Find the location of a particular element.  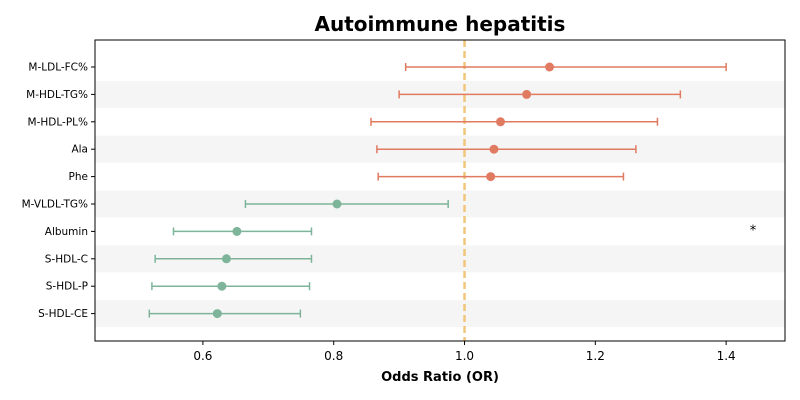

y-tick-label: M-VLDL-TG% is located at coordinates (55, 205).